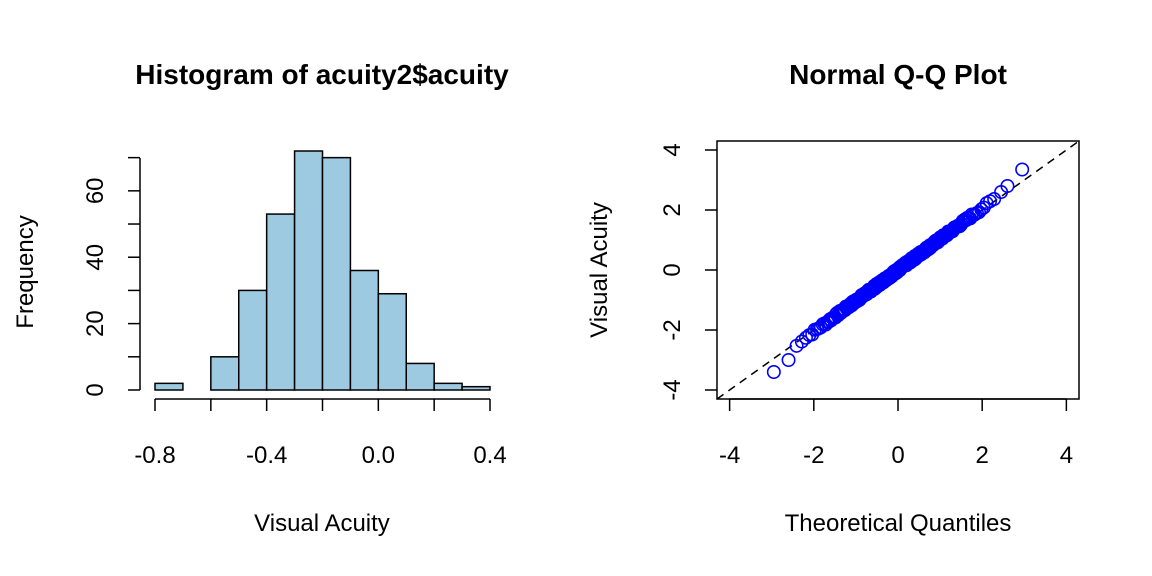  Describe the element at coordinates (672, 389) in the screenshot. I see `qq-y-tick-label: -4` at that location.